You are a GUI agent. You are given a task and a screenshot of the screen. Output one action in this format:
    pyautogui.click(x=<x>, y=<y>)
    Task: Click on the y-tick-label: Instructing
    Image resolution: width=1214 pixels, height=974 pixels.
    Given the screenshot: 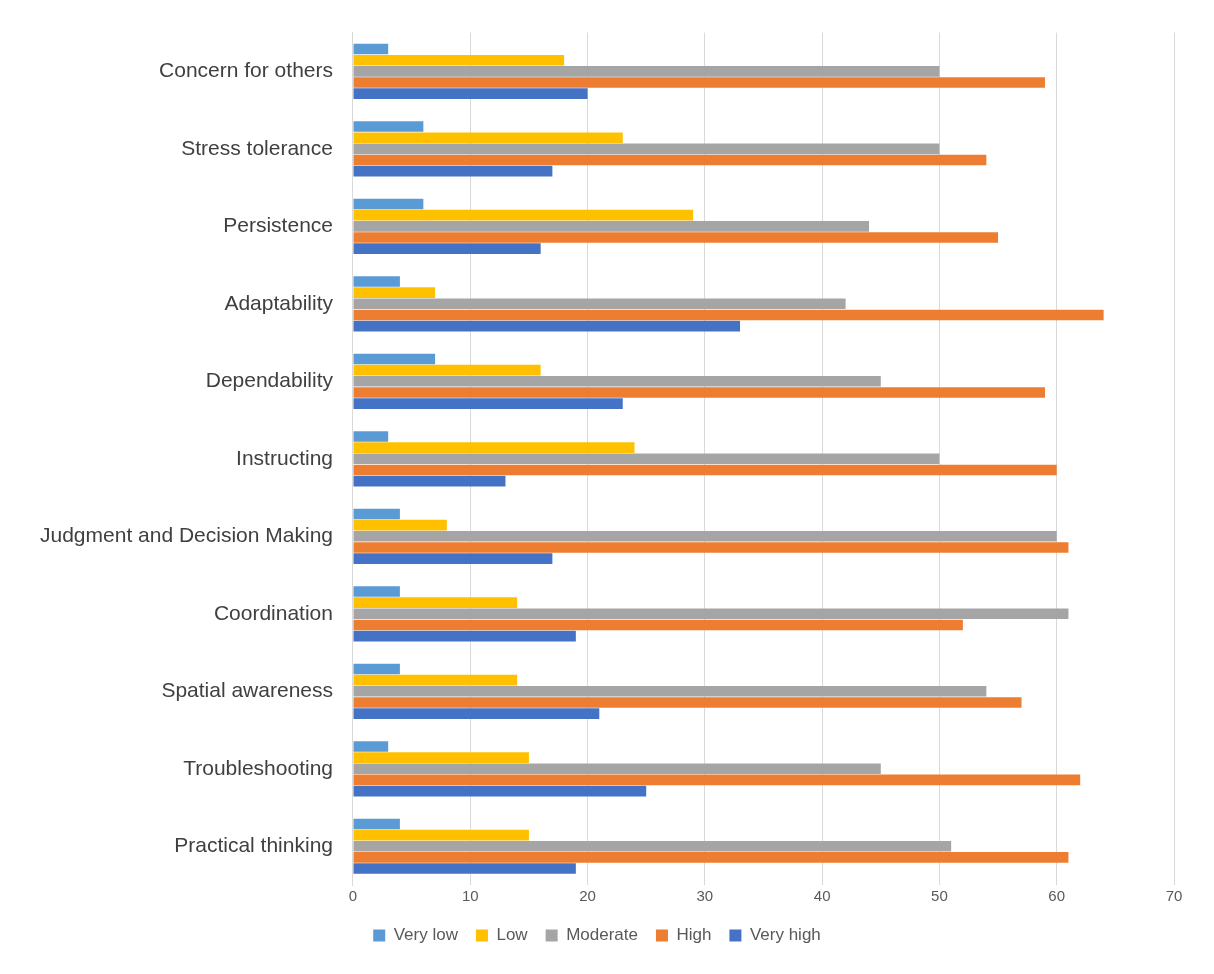 What is the action you would take?
    pyautogui.click(x=284, y=457)
    